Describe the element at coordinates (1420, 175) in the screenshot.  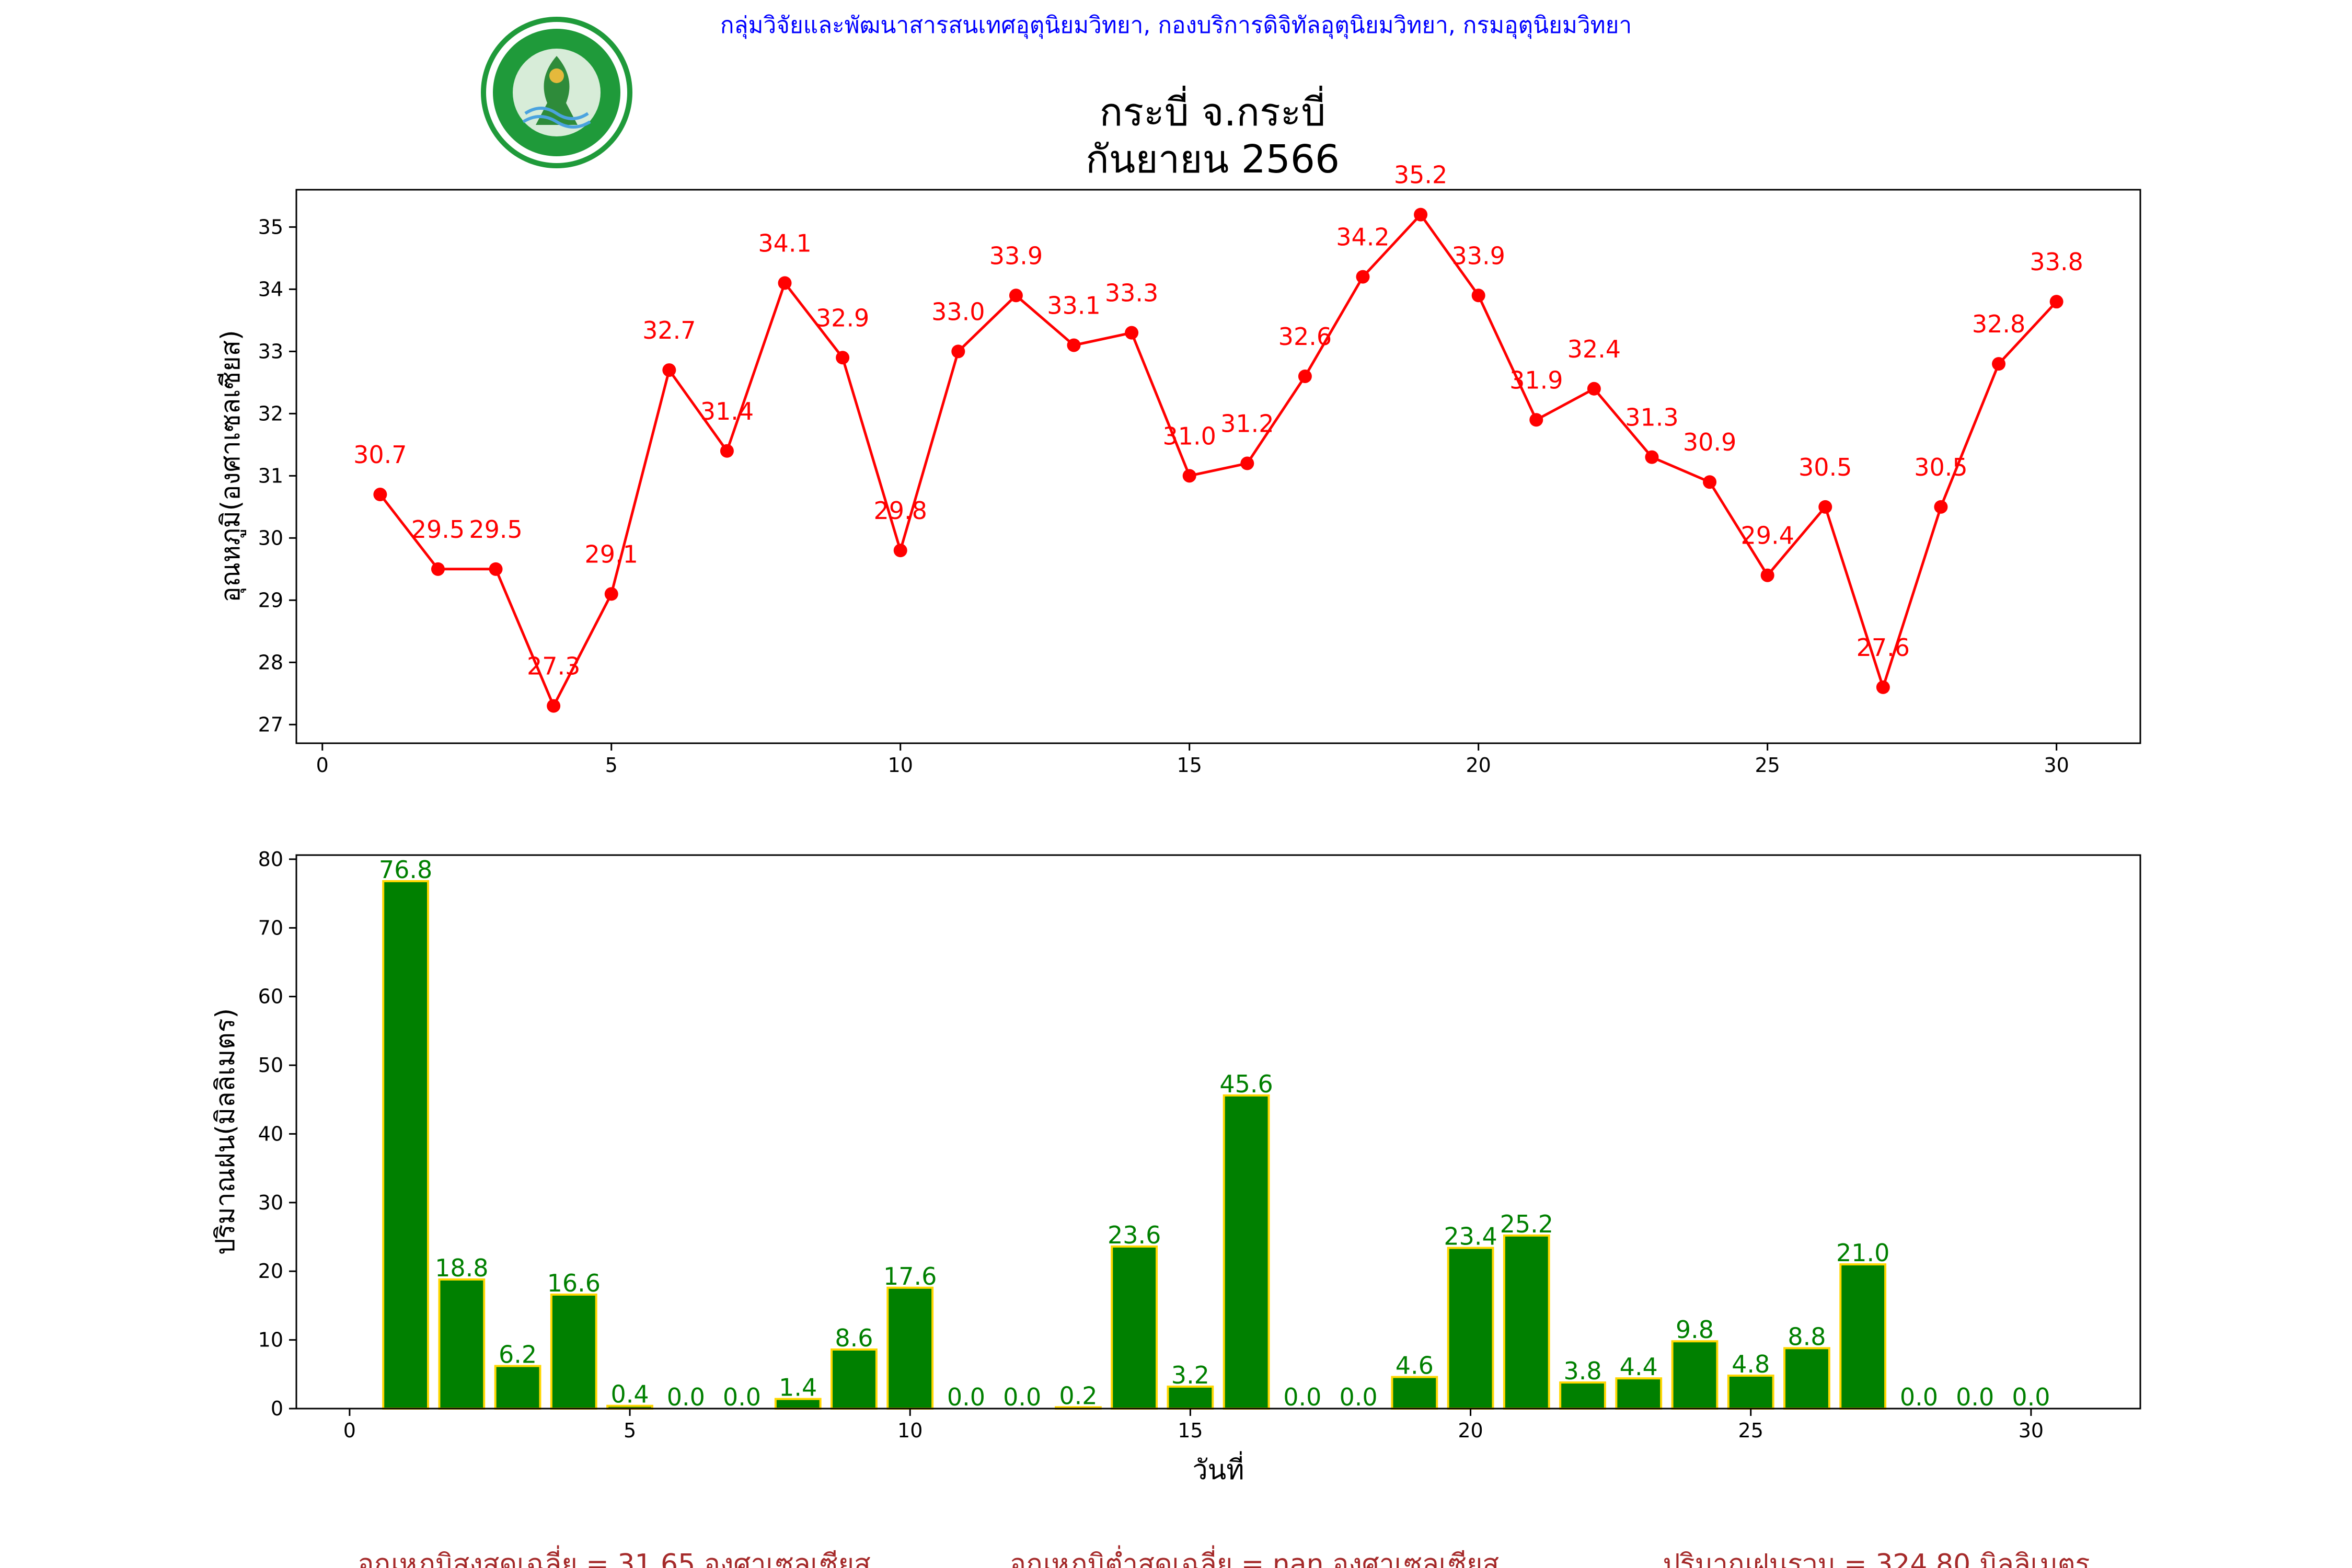
I see `temperature-data-label: 35.2` at that location.